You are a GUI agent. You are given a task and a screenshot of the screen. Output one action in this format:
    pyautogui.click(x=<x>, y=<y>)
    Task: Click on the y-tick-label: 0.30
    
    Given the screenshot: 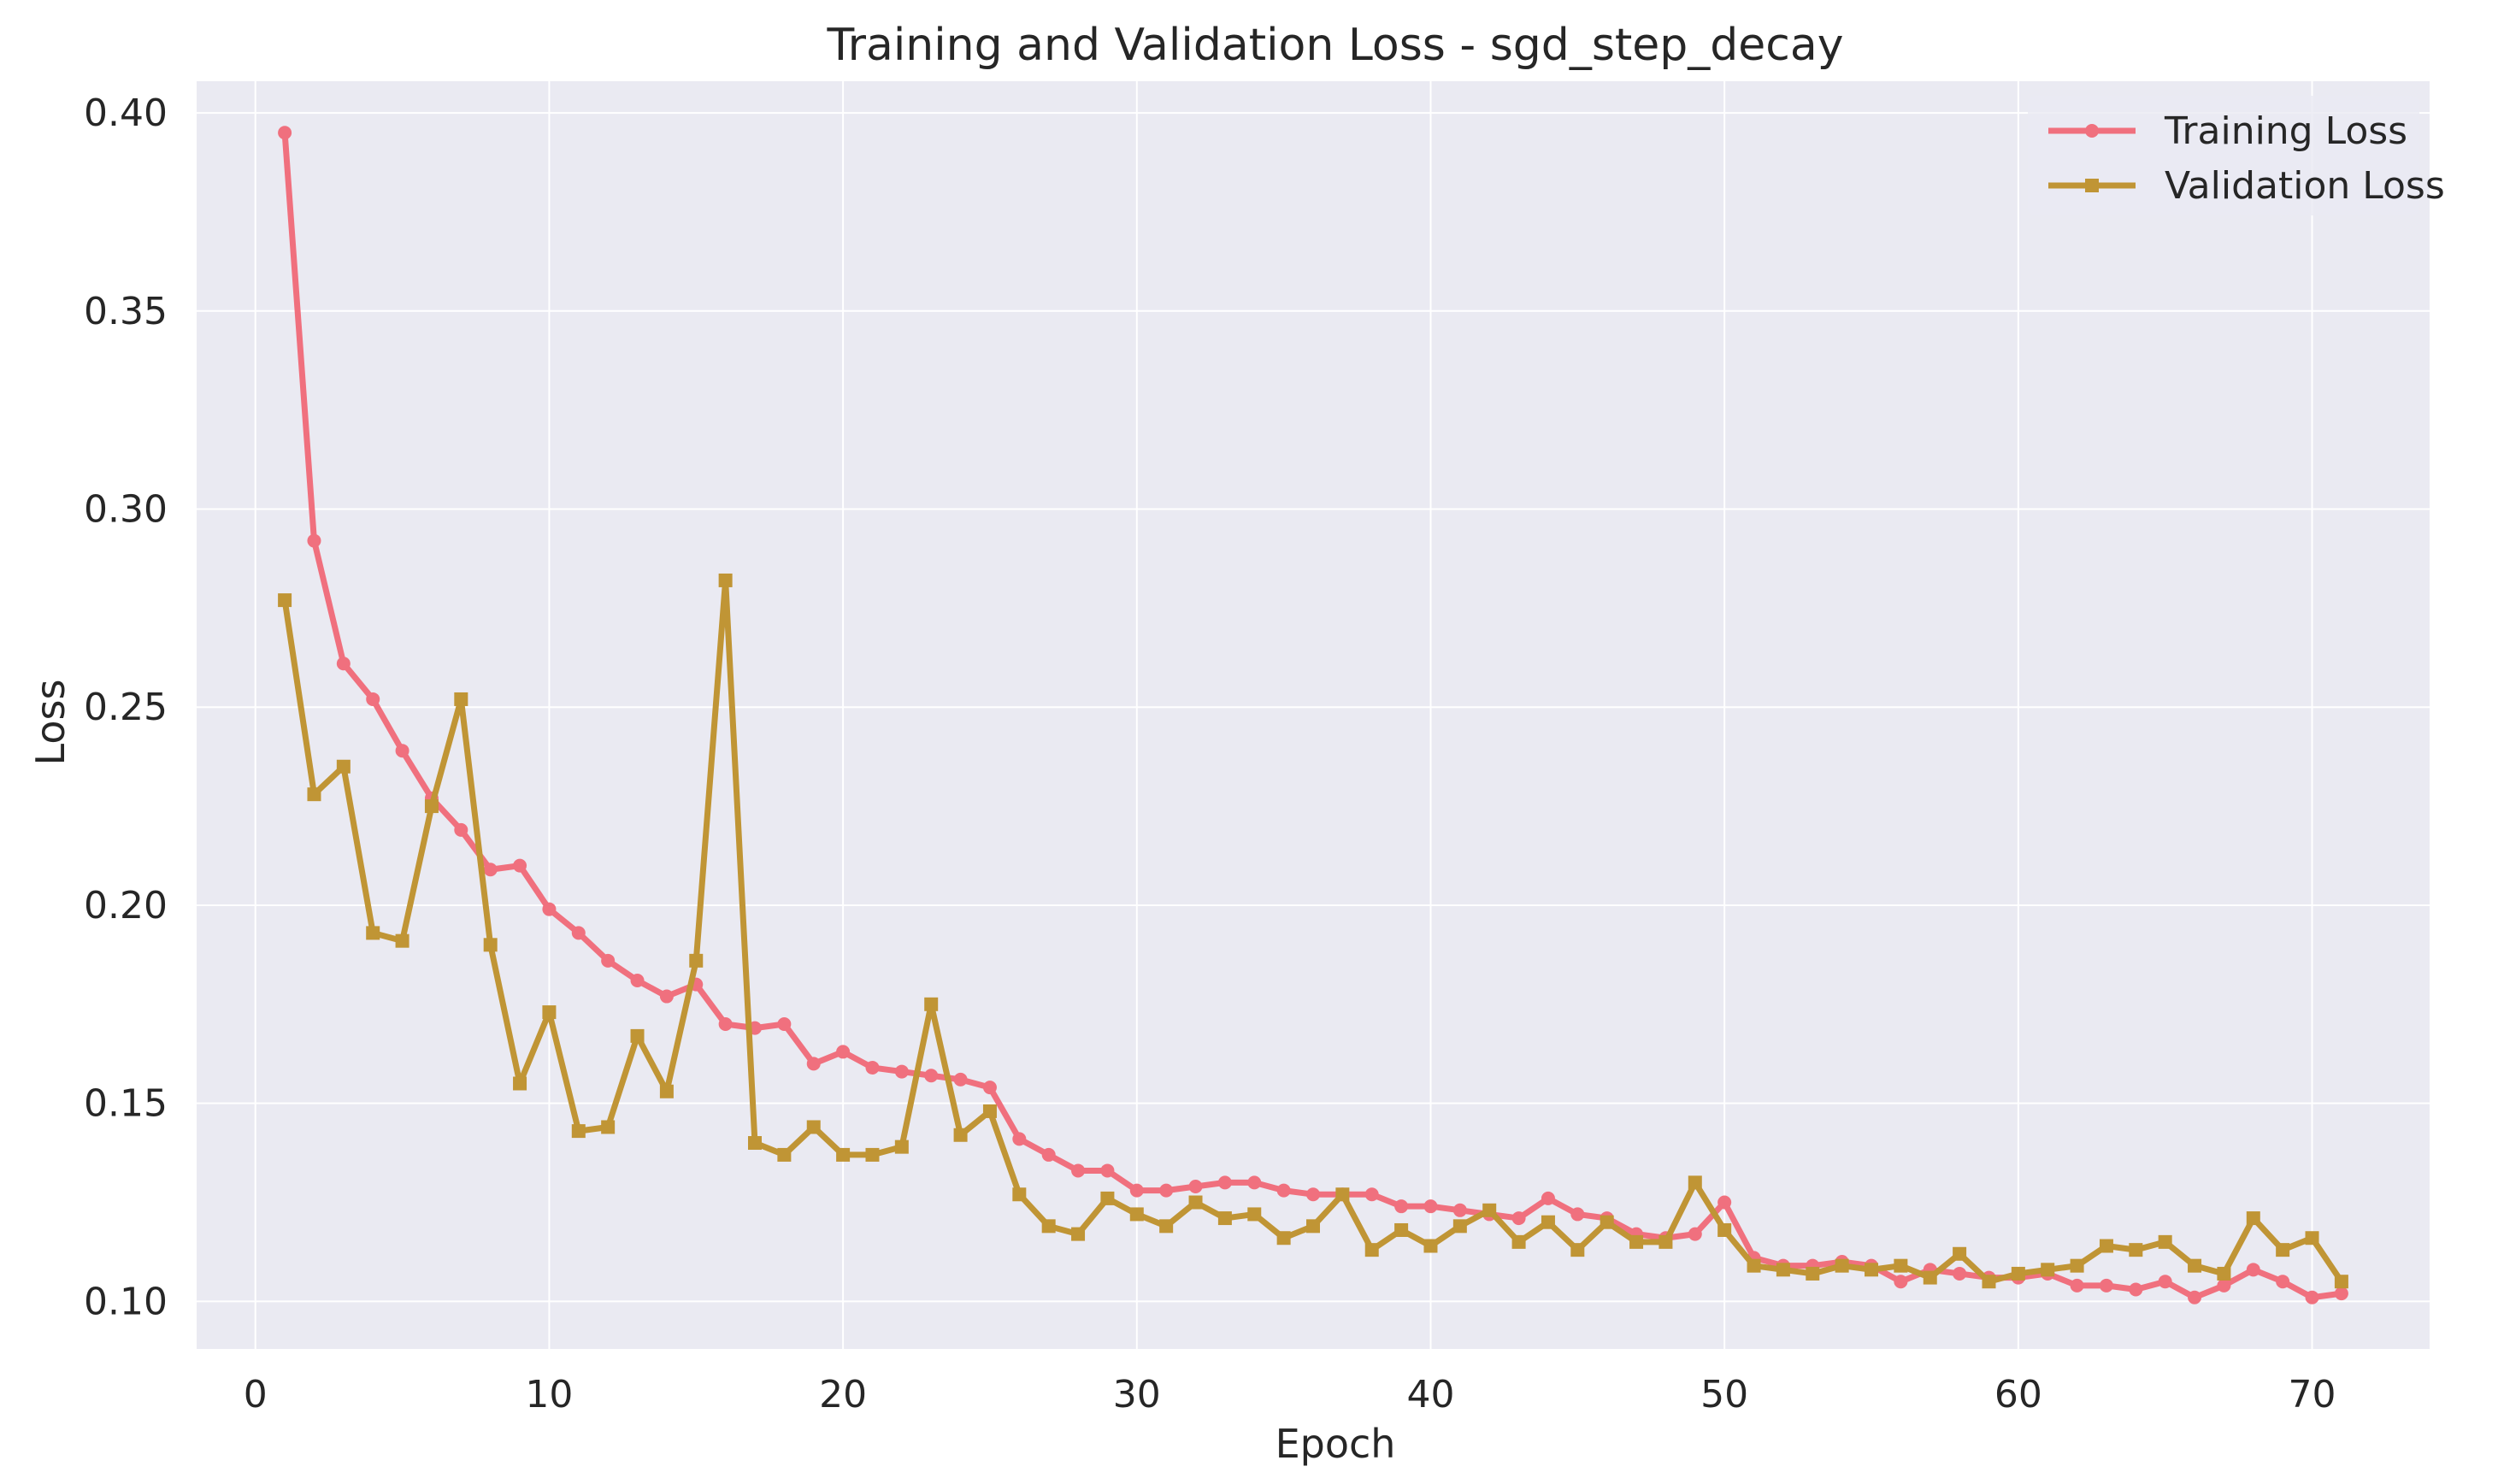 What is the action you would take?
    pyautogui.click(x=126, y=510)
    